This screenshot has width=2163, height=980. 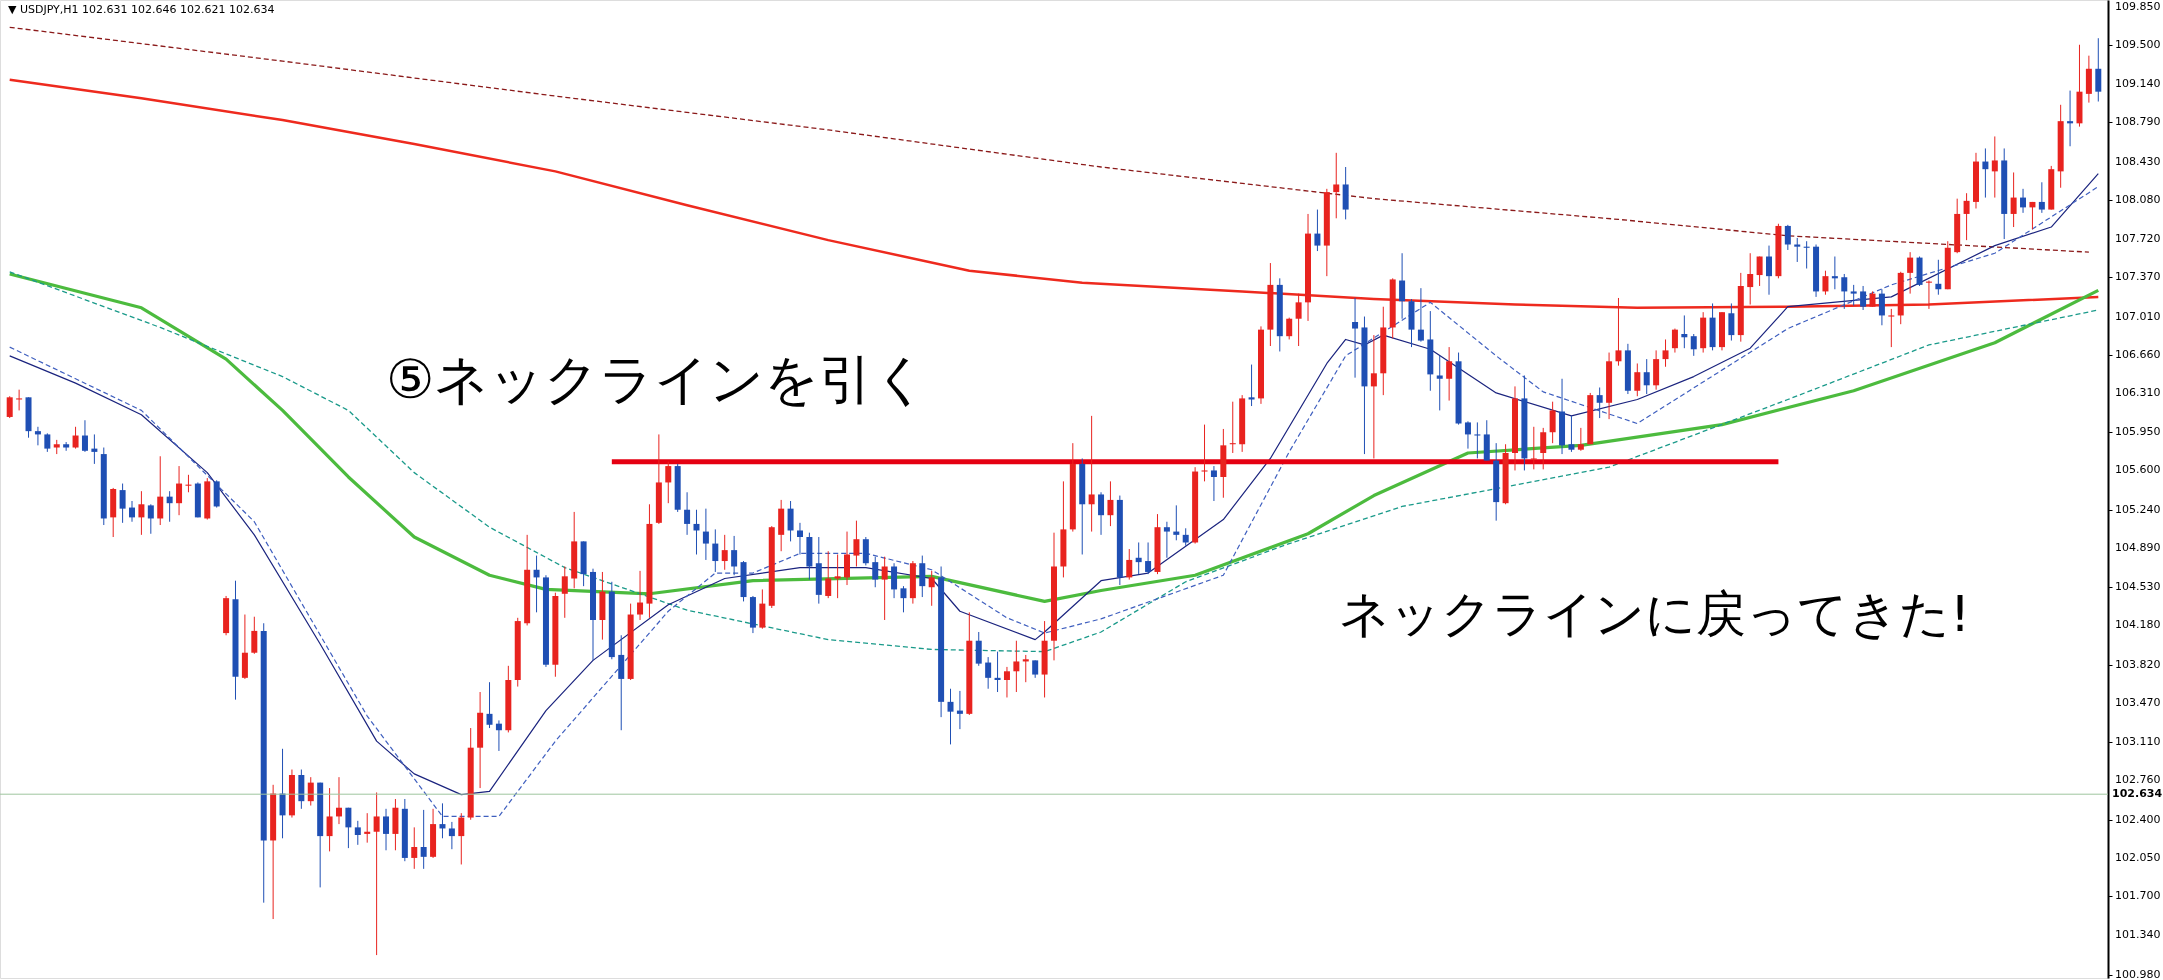 I want to click on y-tick-label: 109.140, so click(x=2138, y=84).